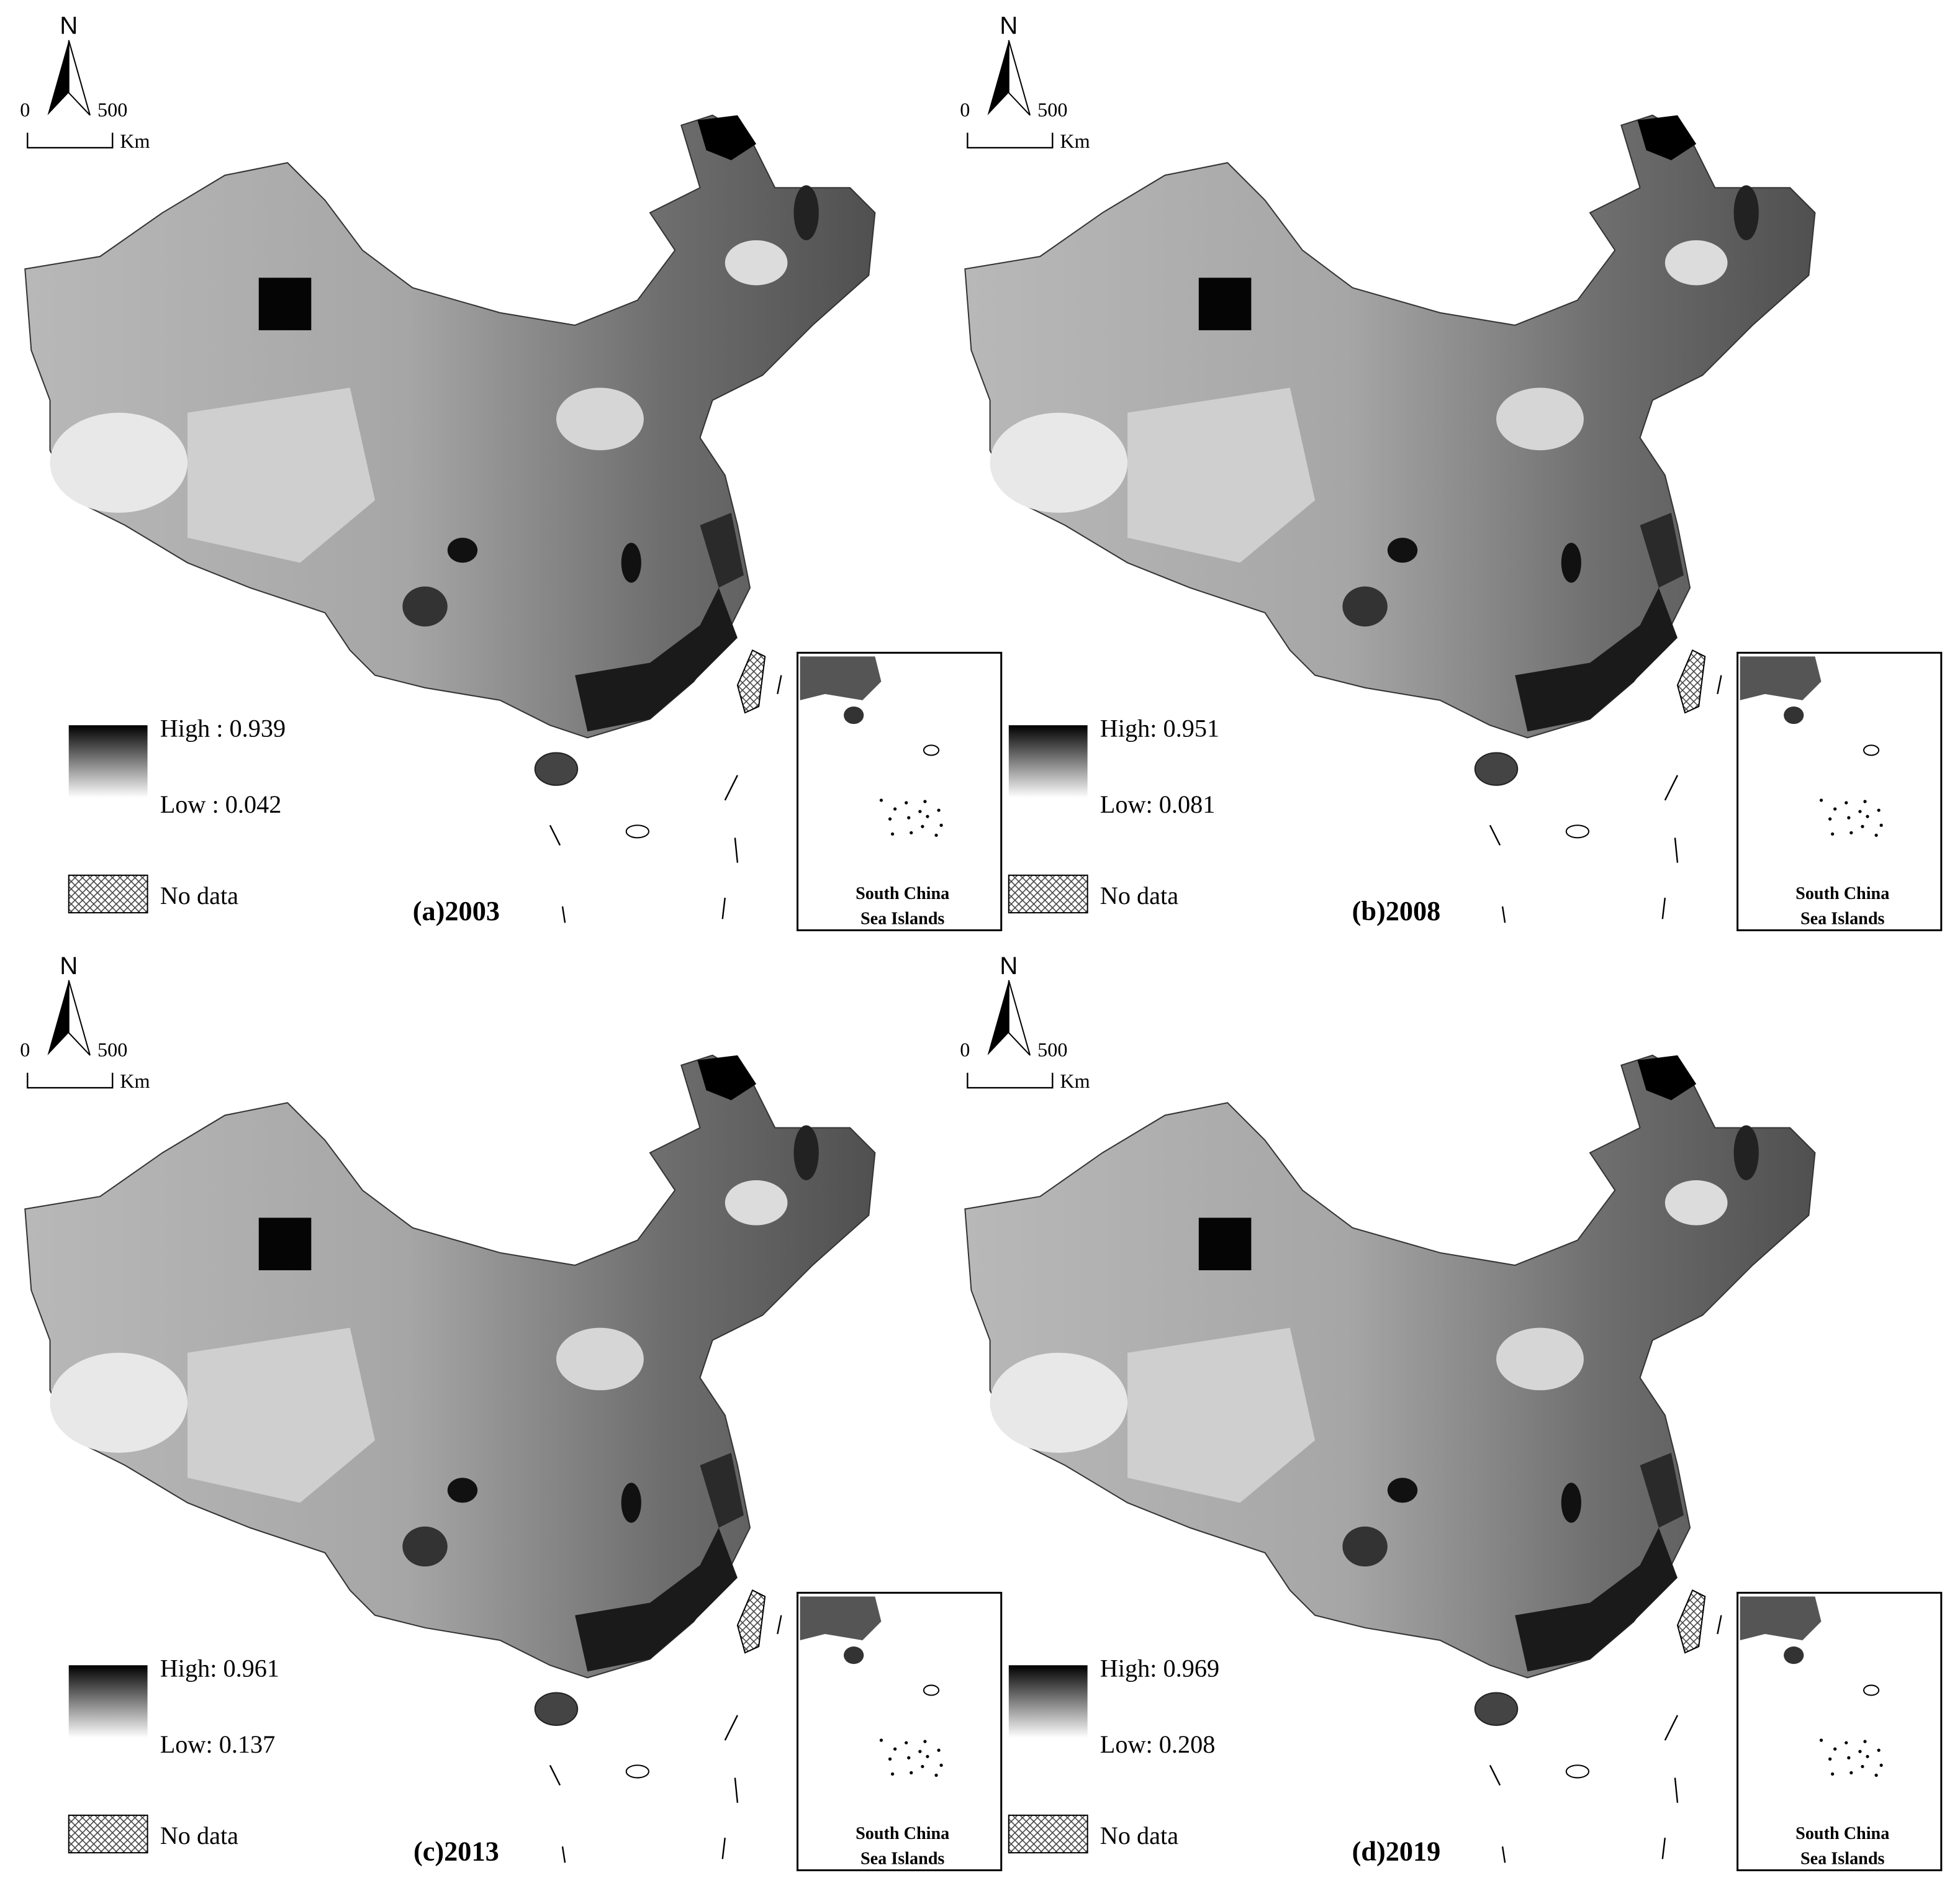 The image size is (1960, 1888). I want to click on north-label: N, so click(69, 966).